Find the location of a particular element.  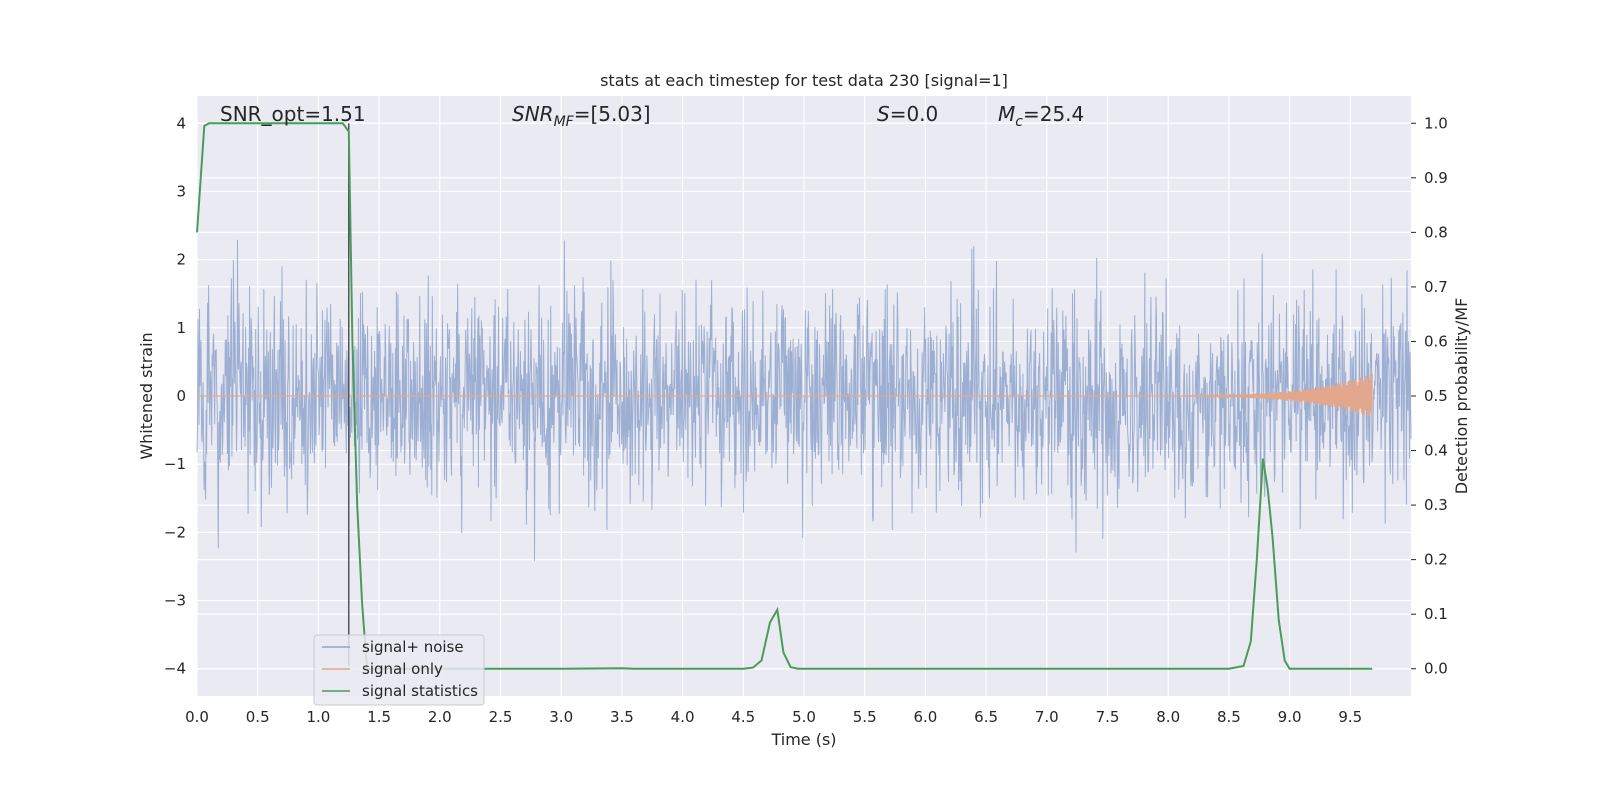

x-tick-label: 8.0 is located at coordinates (1168, 717).